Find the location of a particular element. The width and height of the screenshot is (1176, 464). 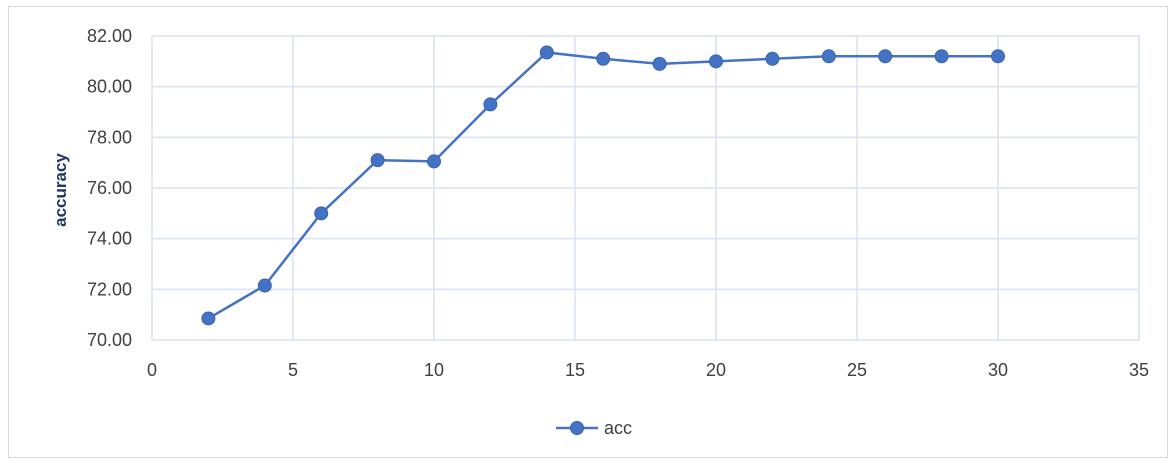

x-tick-label: 15 is located at coordinates (575, 370).